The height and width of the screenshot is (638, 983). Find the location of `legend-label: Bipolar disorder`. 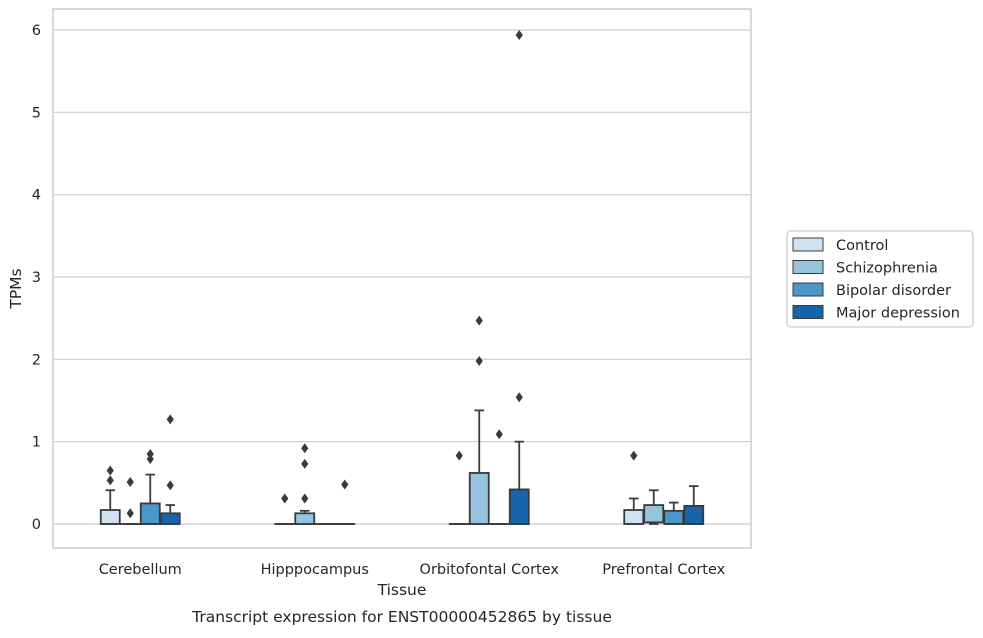

legend-label: Bipolar disorder is located at coordinates (893, 291).